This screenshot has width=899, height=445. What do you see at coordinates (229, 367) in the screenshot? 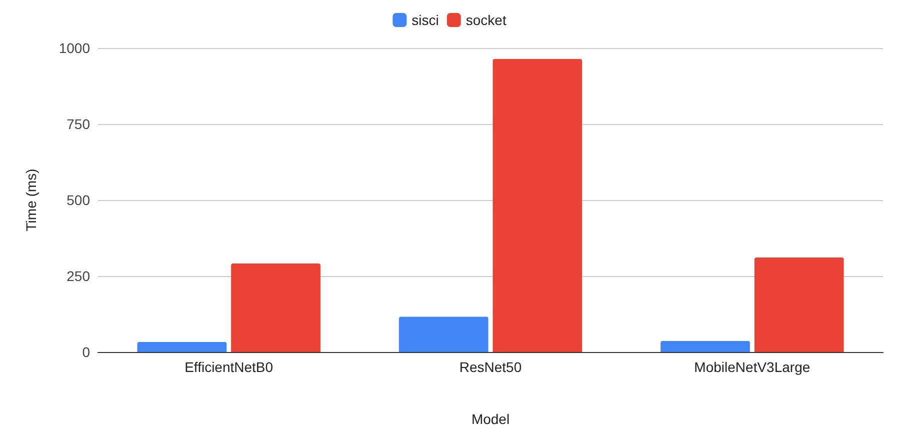
I see `x-tick-label: EfficientNetB0` at bounding box center [229, 367].